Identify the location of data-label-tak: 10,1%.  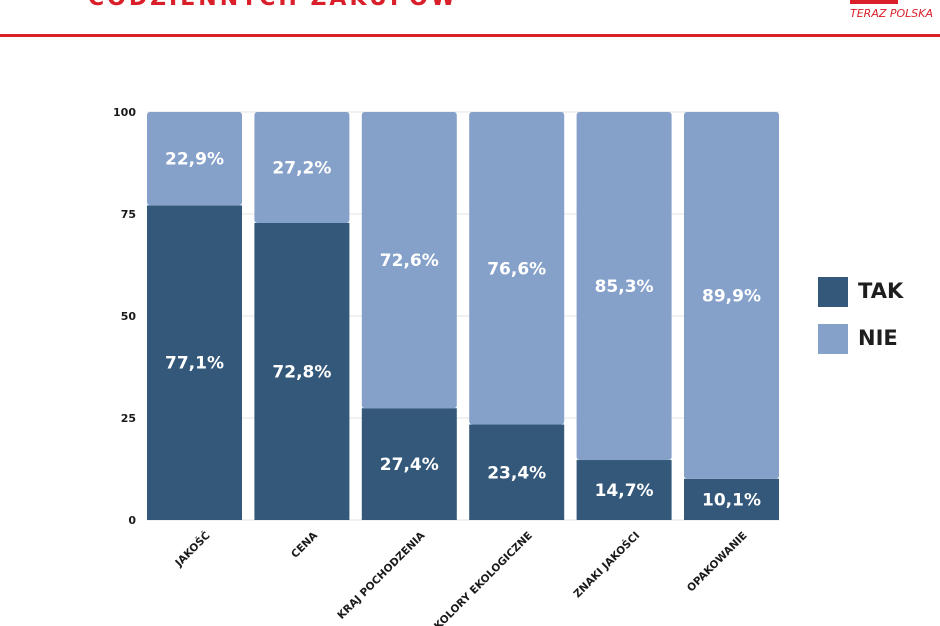
(731, 500).